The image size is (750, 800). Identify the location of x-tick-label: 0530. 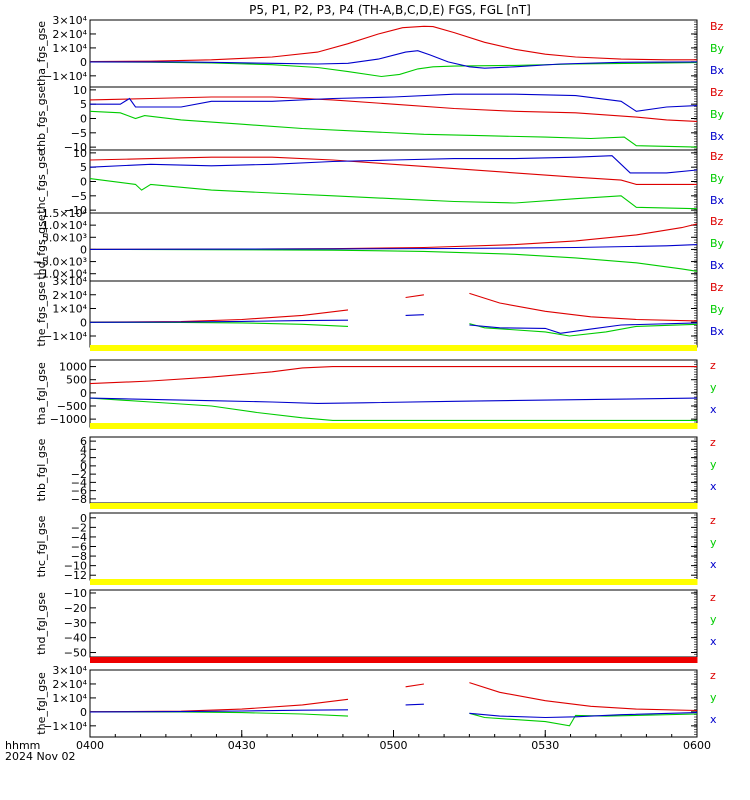
(545, 745).